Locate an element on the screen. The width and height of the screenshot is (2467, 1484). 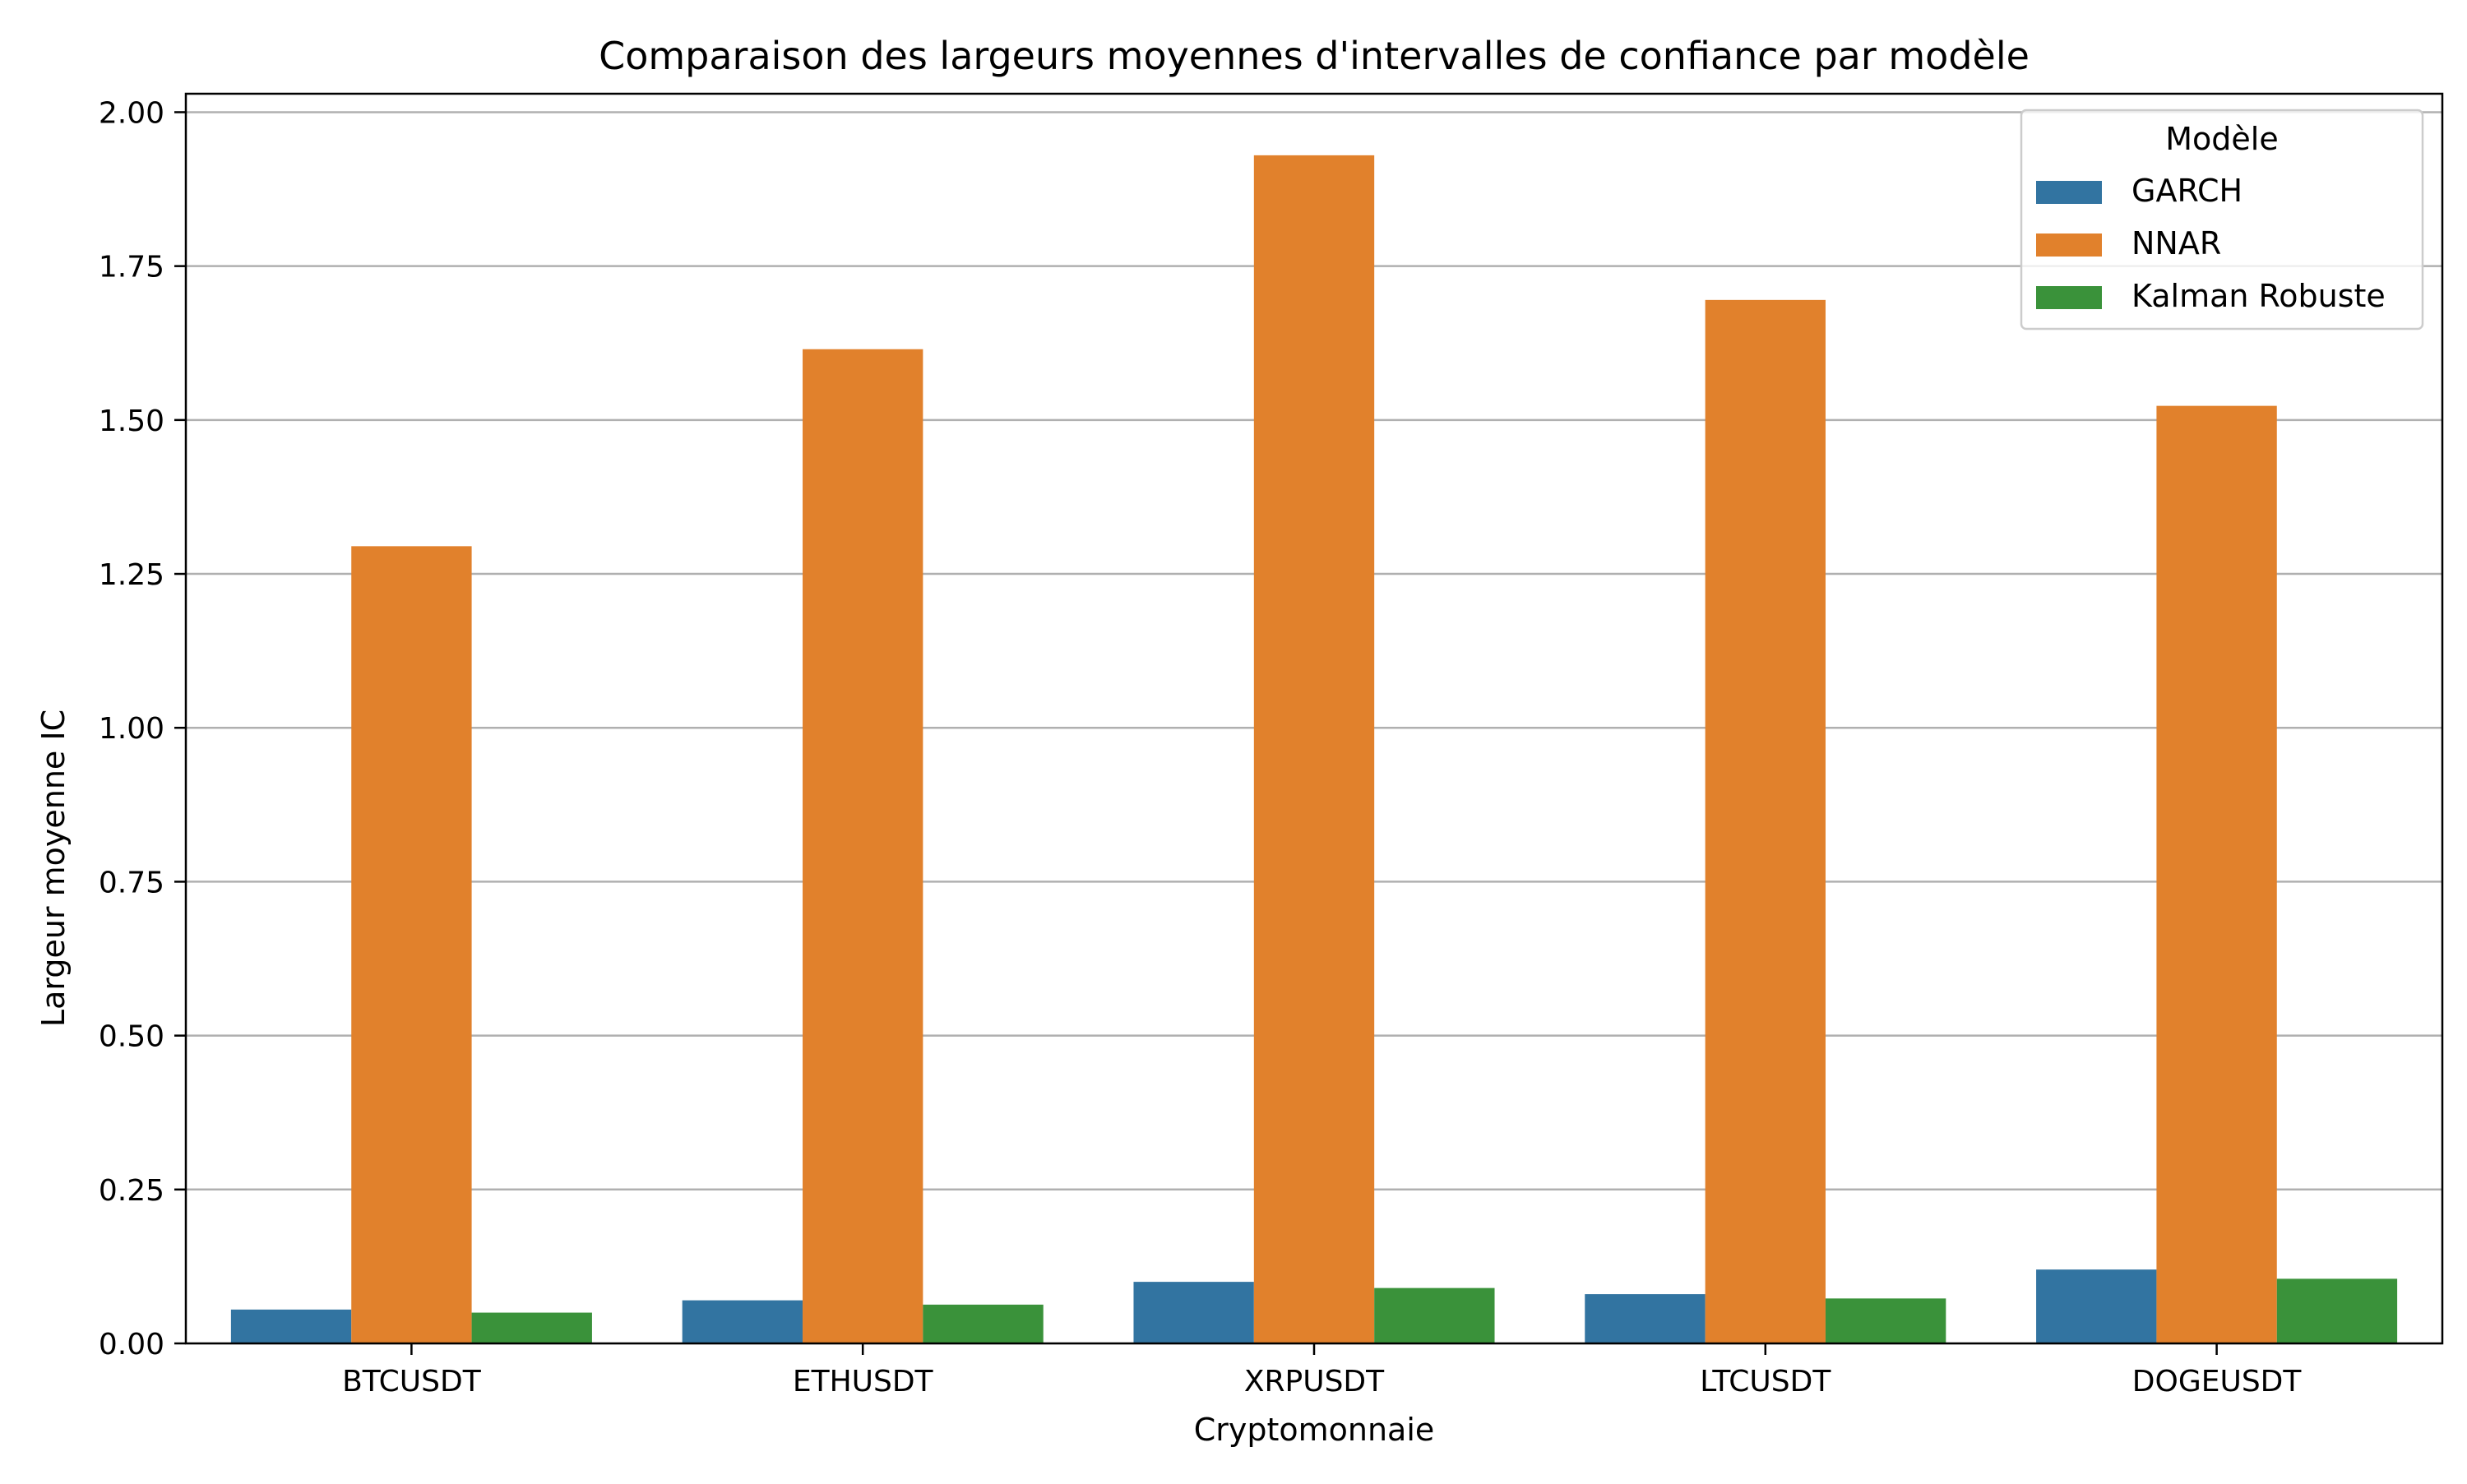
bar-garch-xrpusdt is located at coordinates (1193, 1312).